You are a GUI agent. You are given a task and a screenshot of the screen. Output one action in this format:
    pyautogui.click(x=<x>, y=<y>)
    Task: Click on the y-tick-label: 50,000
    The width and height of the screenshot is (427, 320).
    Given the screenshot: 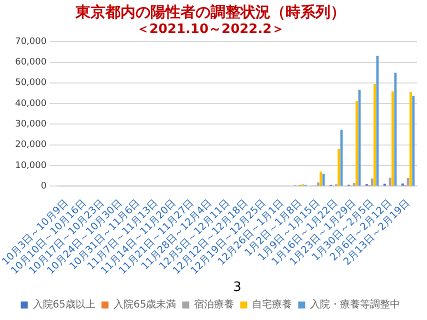 What is the action you would take?
    pyautogui.click(x=31, y=83)
    